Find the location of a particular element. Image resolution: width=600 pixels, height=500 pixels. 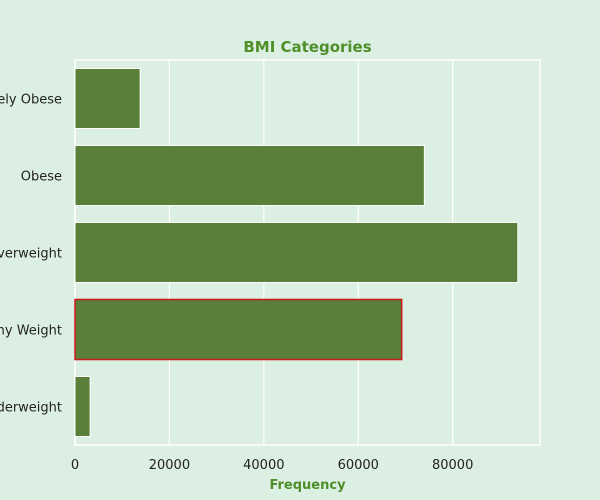

x-tick-labels: 0 20000 40000 60000 80000 is located at coordinates (272, 465).